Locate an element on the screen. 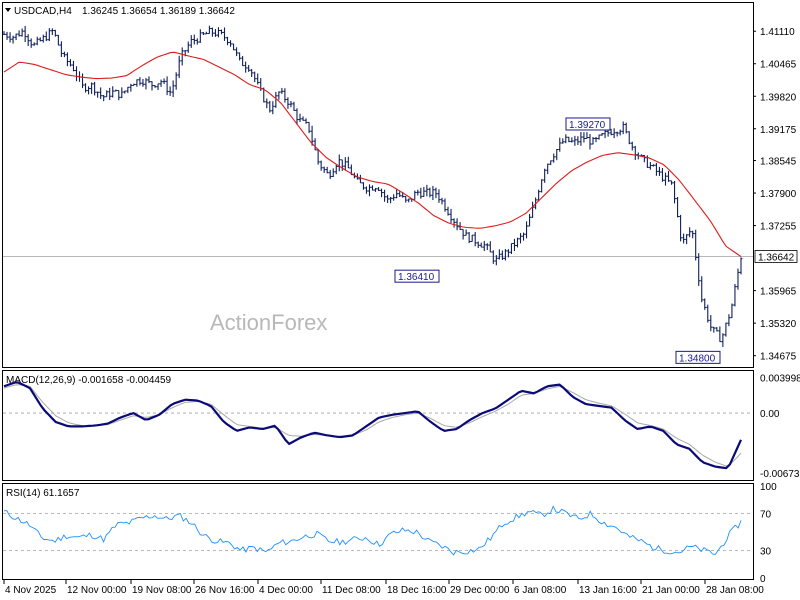 This screenshot has height=600, width=800. x-tick-label: 12 Nov 00:00 is located at coordinates (97, 590).